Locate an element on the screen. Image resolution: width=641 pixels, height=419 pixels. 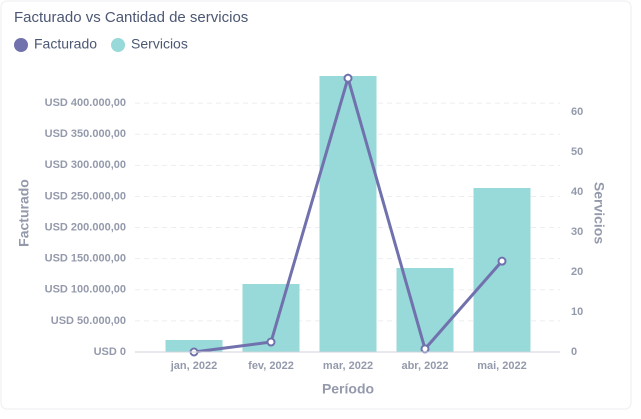
x-axis-title: Período is located at coordinates (348, 389).